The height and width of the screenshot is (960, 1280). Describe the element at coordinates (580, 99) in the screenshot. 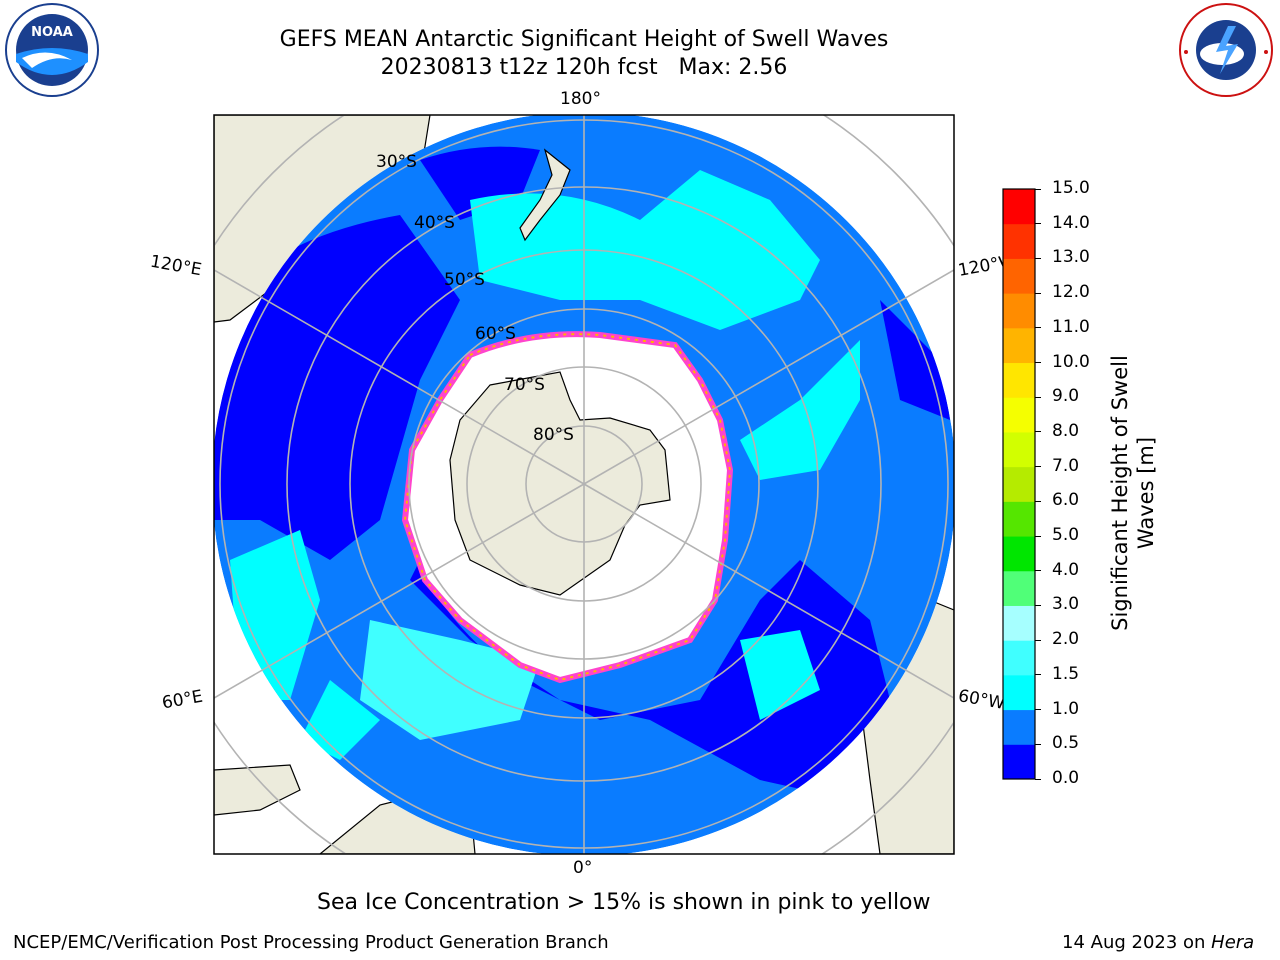

I see `lon-label-180: 180°` at that location.